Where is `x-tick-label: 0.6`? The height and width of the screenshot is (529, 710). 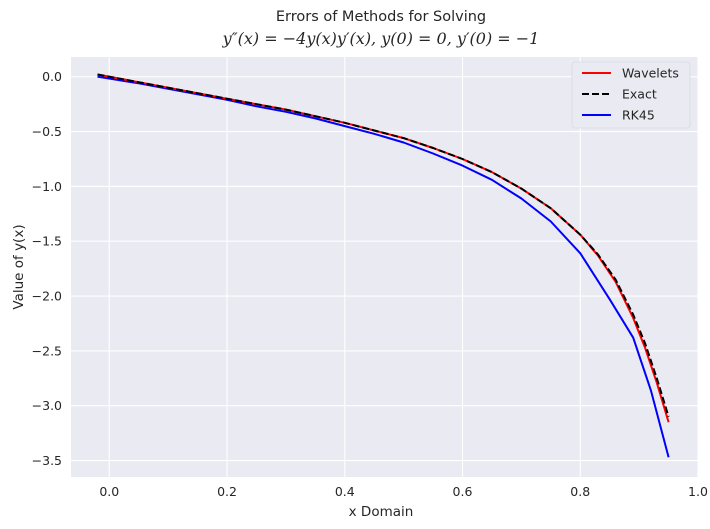
x-tick-label: 0.6 is located at coordinates (463, 491).